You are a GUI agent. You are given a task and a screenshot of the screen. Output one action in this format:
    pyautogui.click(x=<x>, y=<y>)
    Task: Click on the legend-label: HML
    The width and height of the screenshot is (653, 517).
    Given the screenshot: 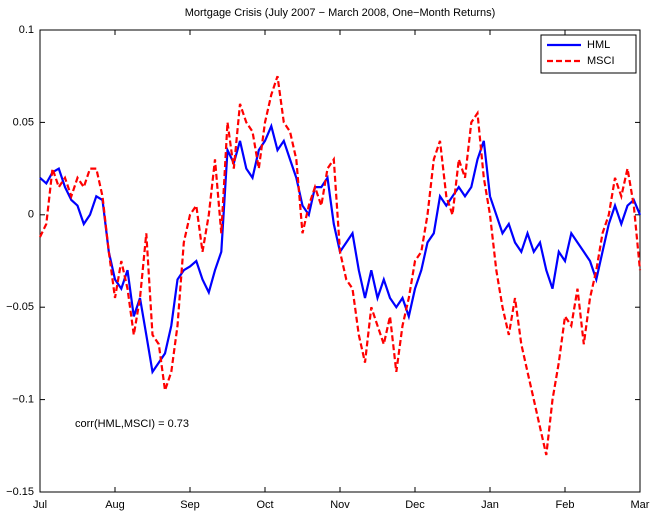 What is the action you would take?
    pyautogui.click(x=598, y=45)
    